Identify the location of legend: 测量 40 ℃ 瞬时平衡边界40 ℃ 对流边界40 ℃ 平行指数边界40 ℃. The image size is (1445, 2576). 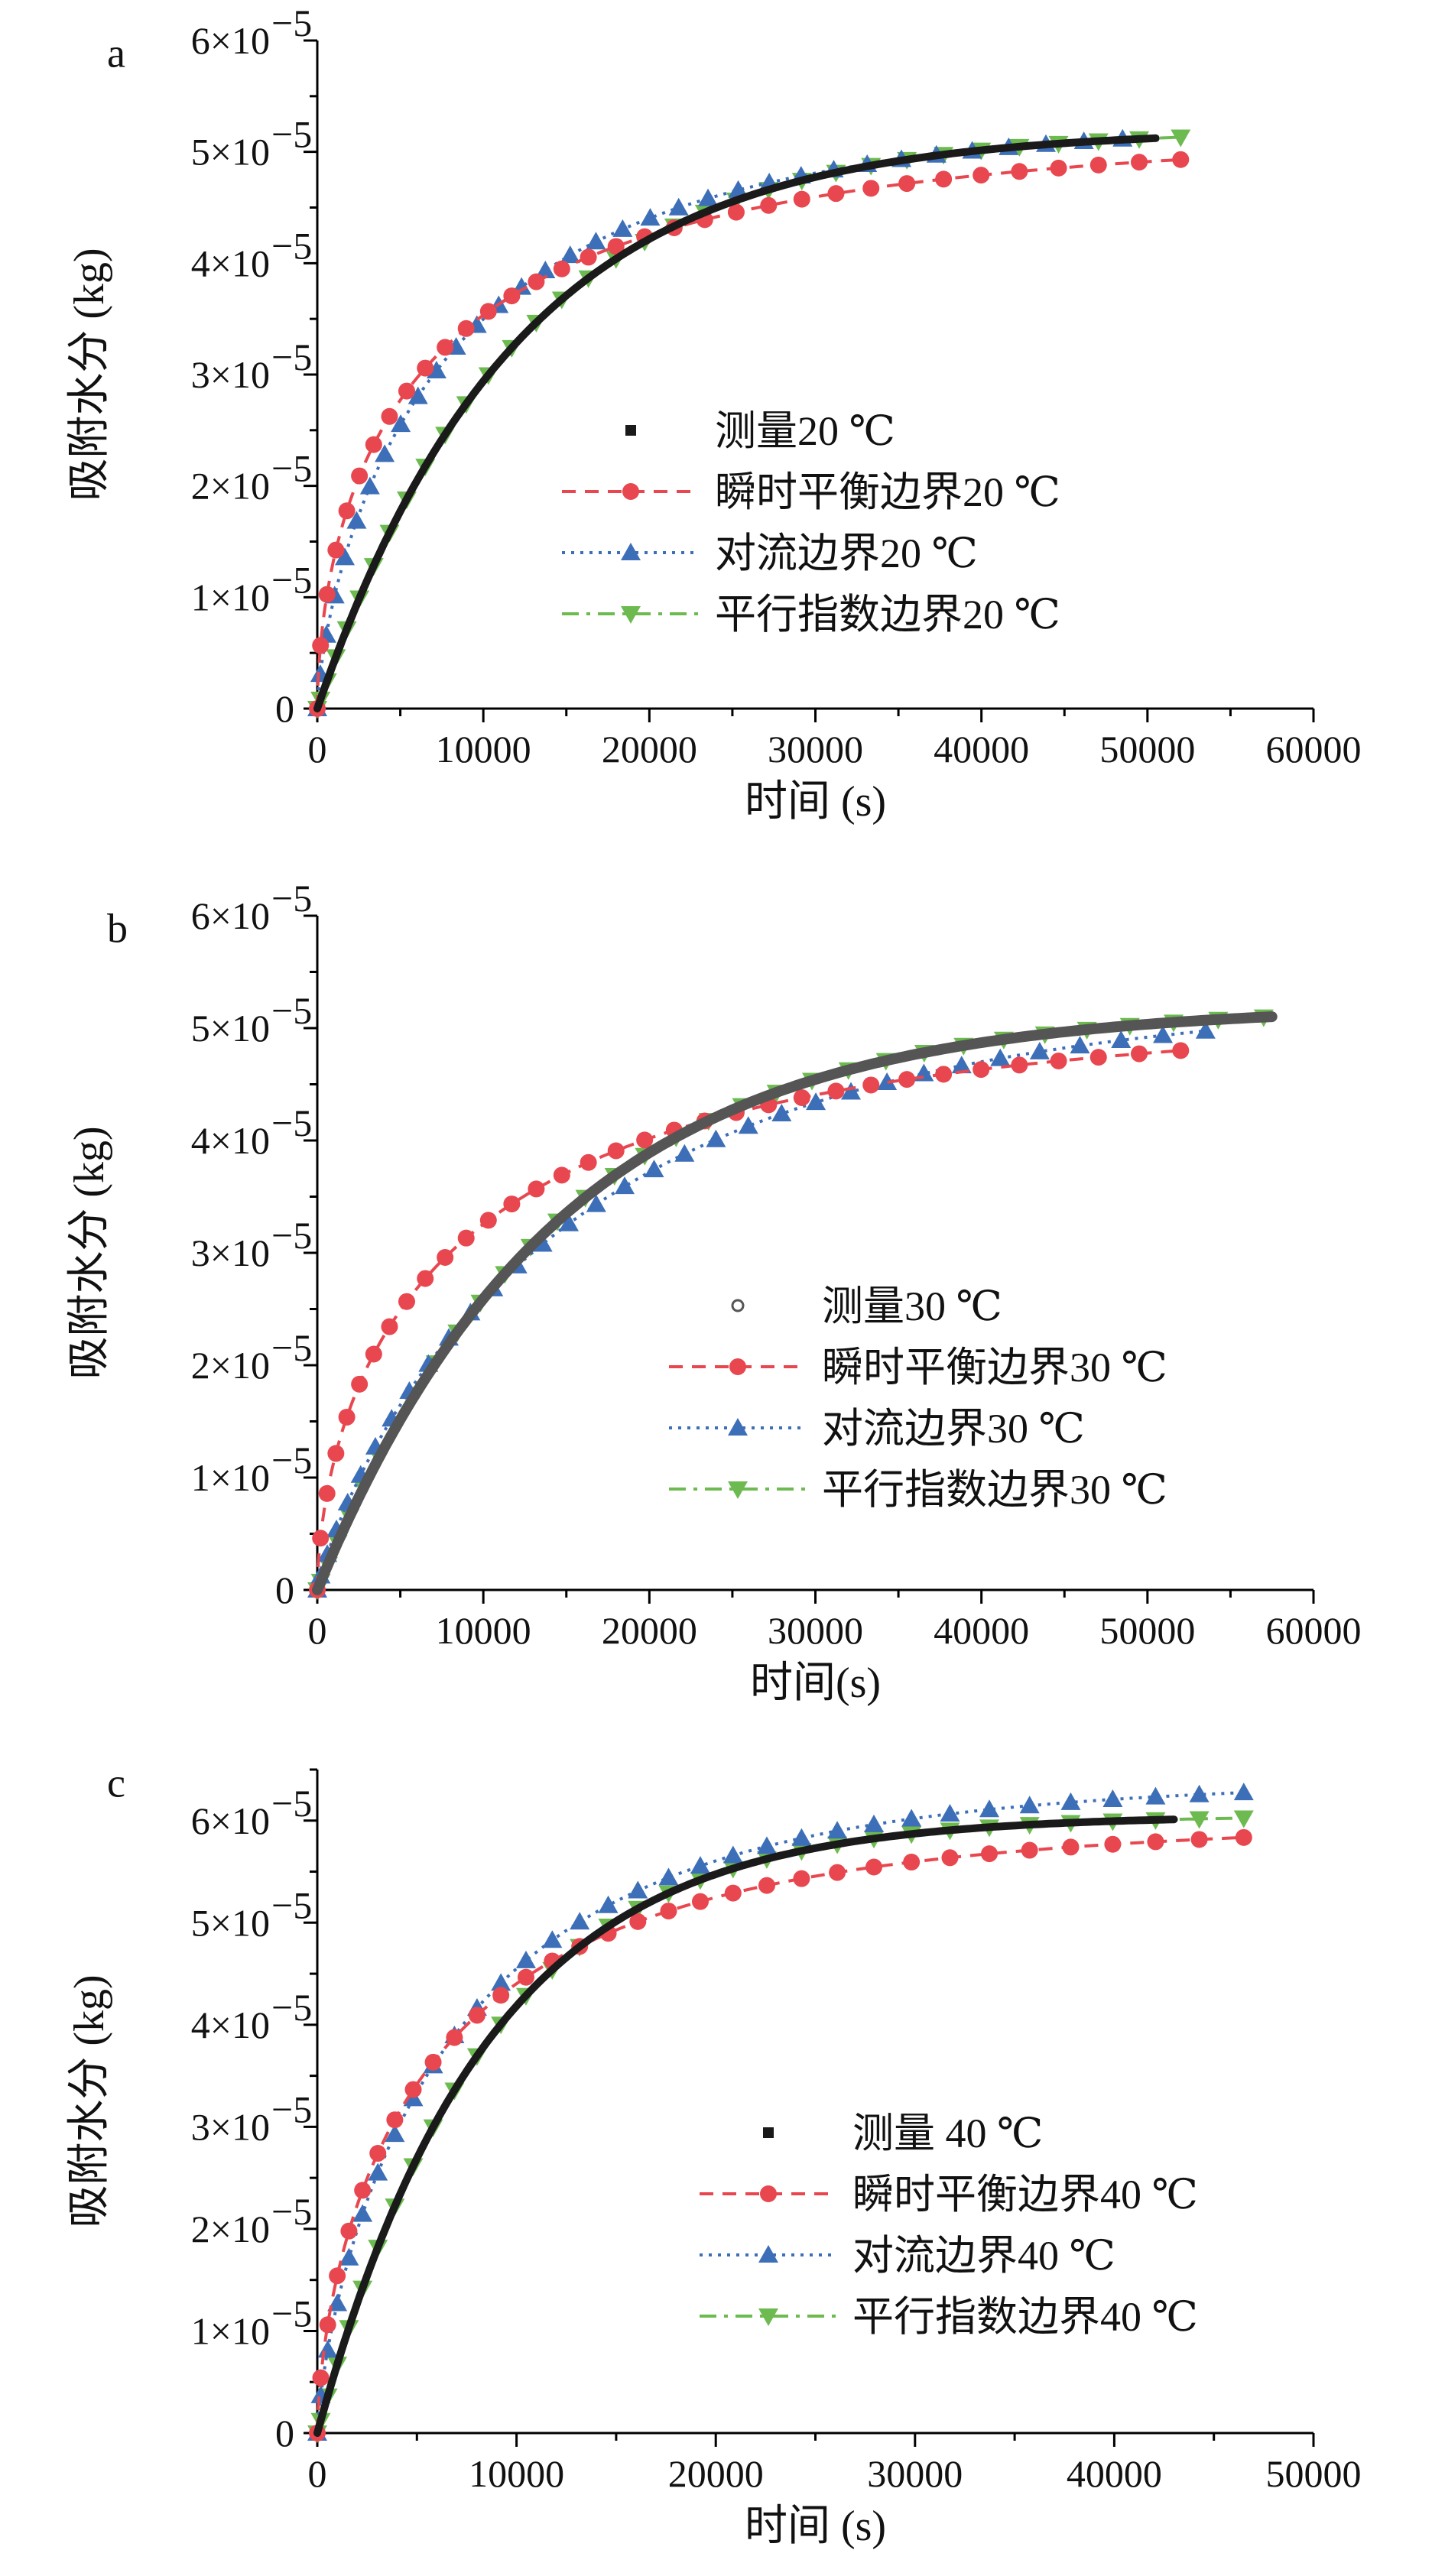
(949, 2225).